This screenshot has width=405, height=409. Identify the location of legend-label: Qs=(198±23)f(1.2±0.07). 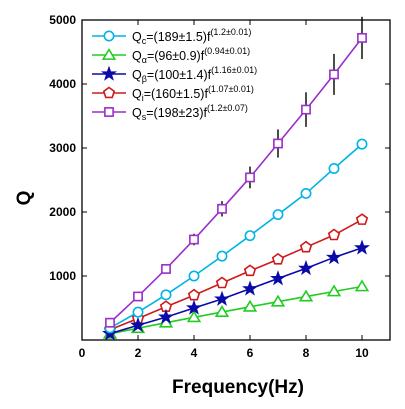
(190, 112).